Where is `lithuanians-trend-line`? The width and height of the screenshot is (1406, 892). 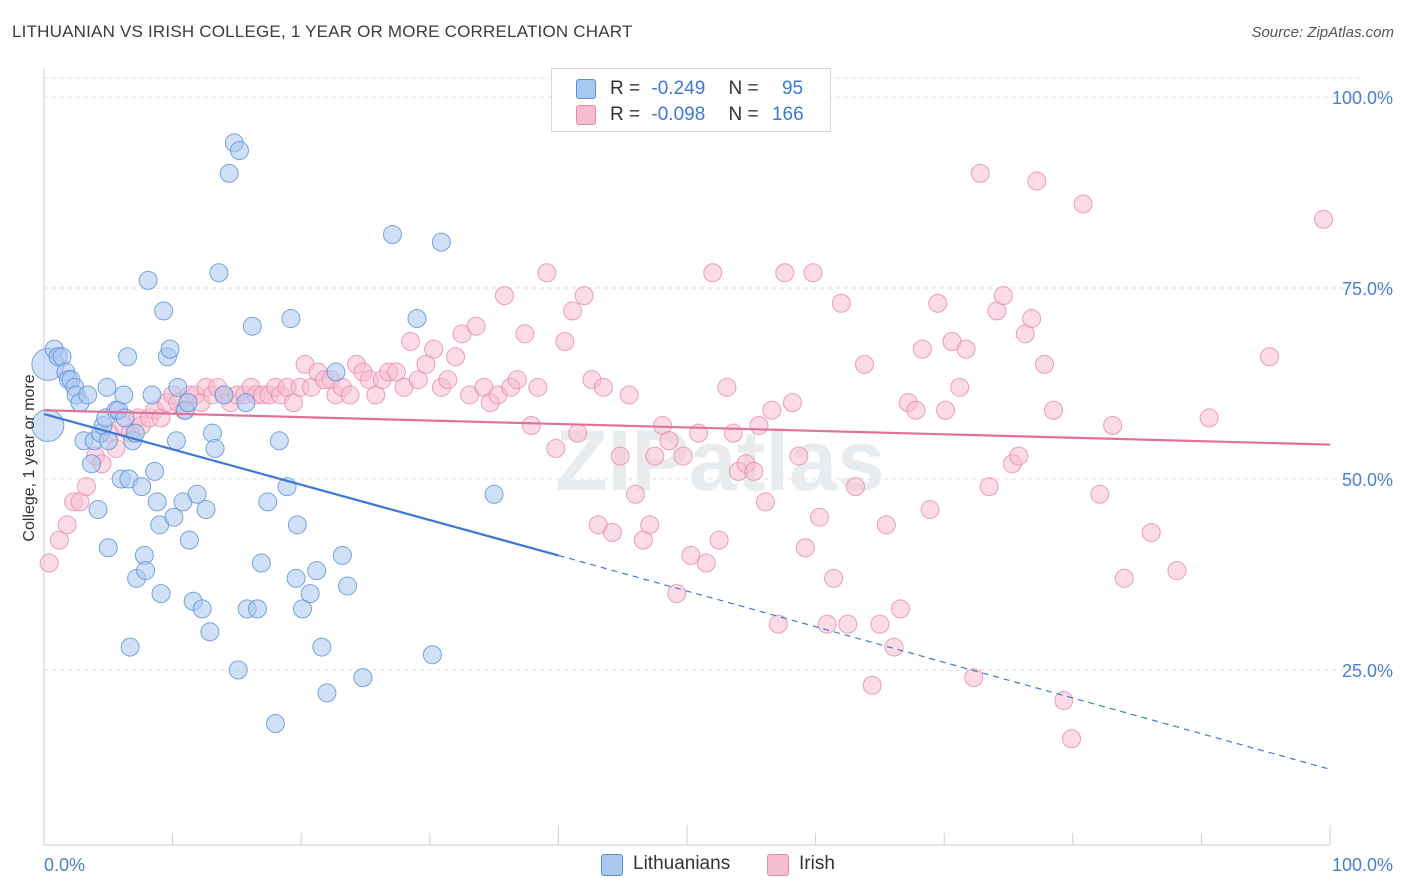 lithuanians-trend-line is located at coordinates (301, 484).